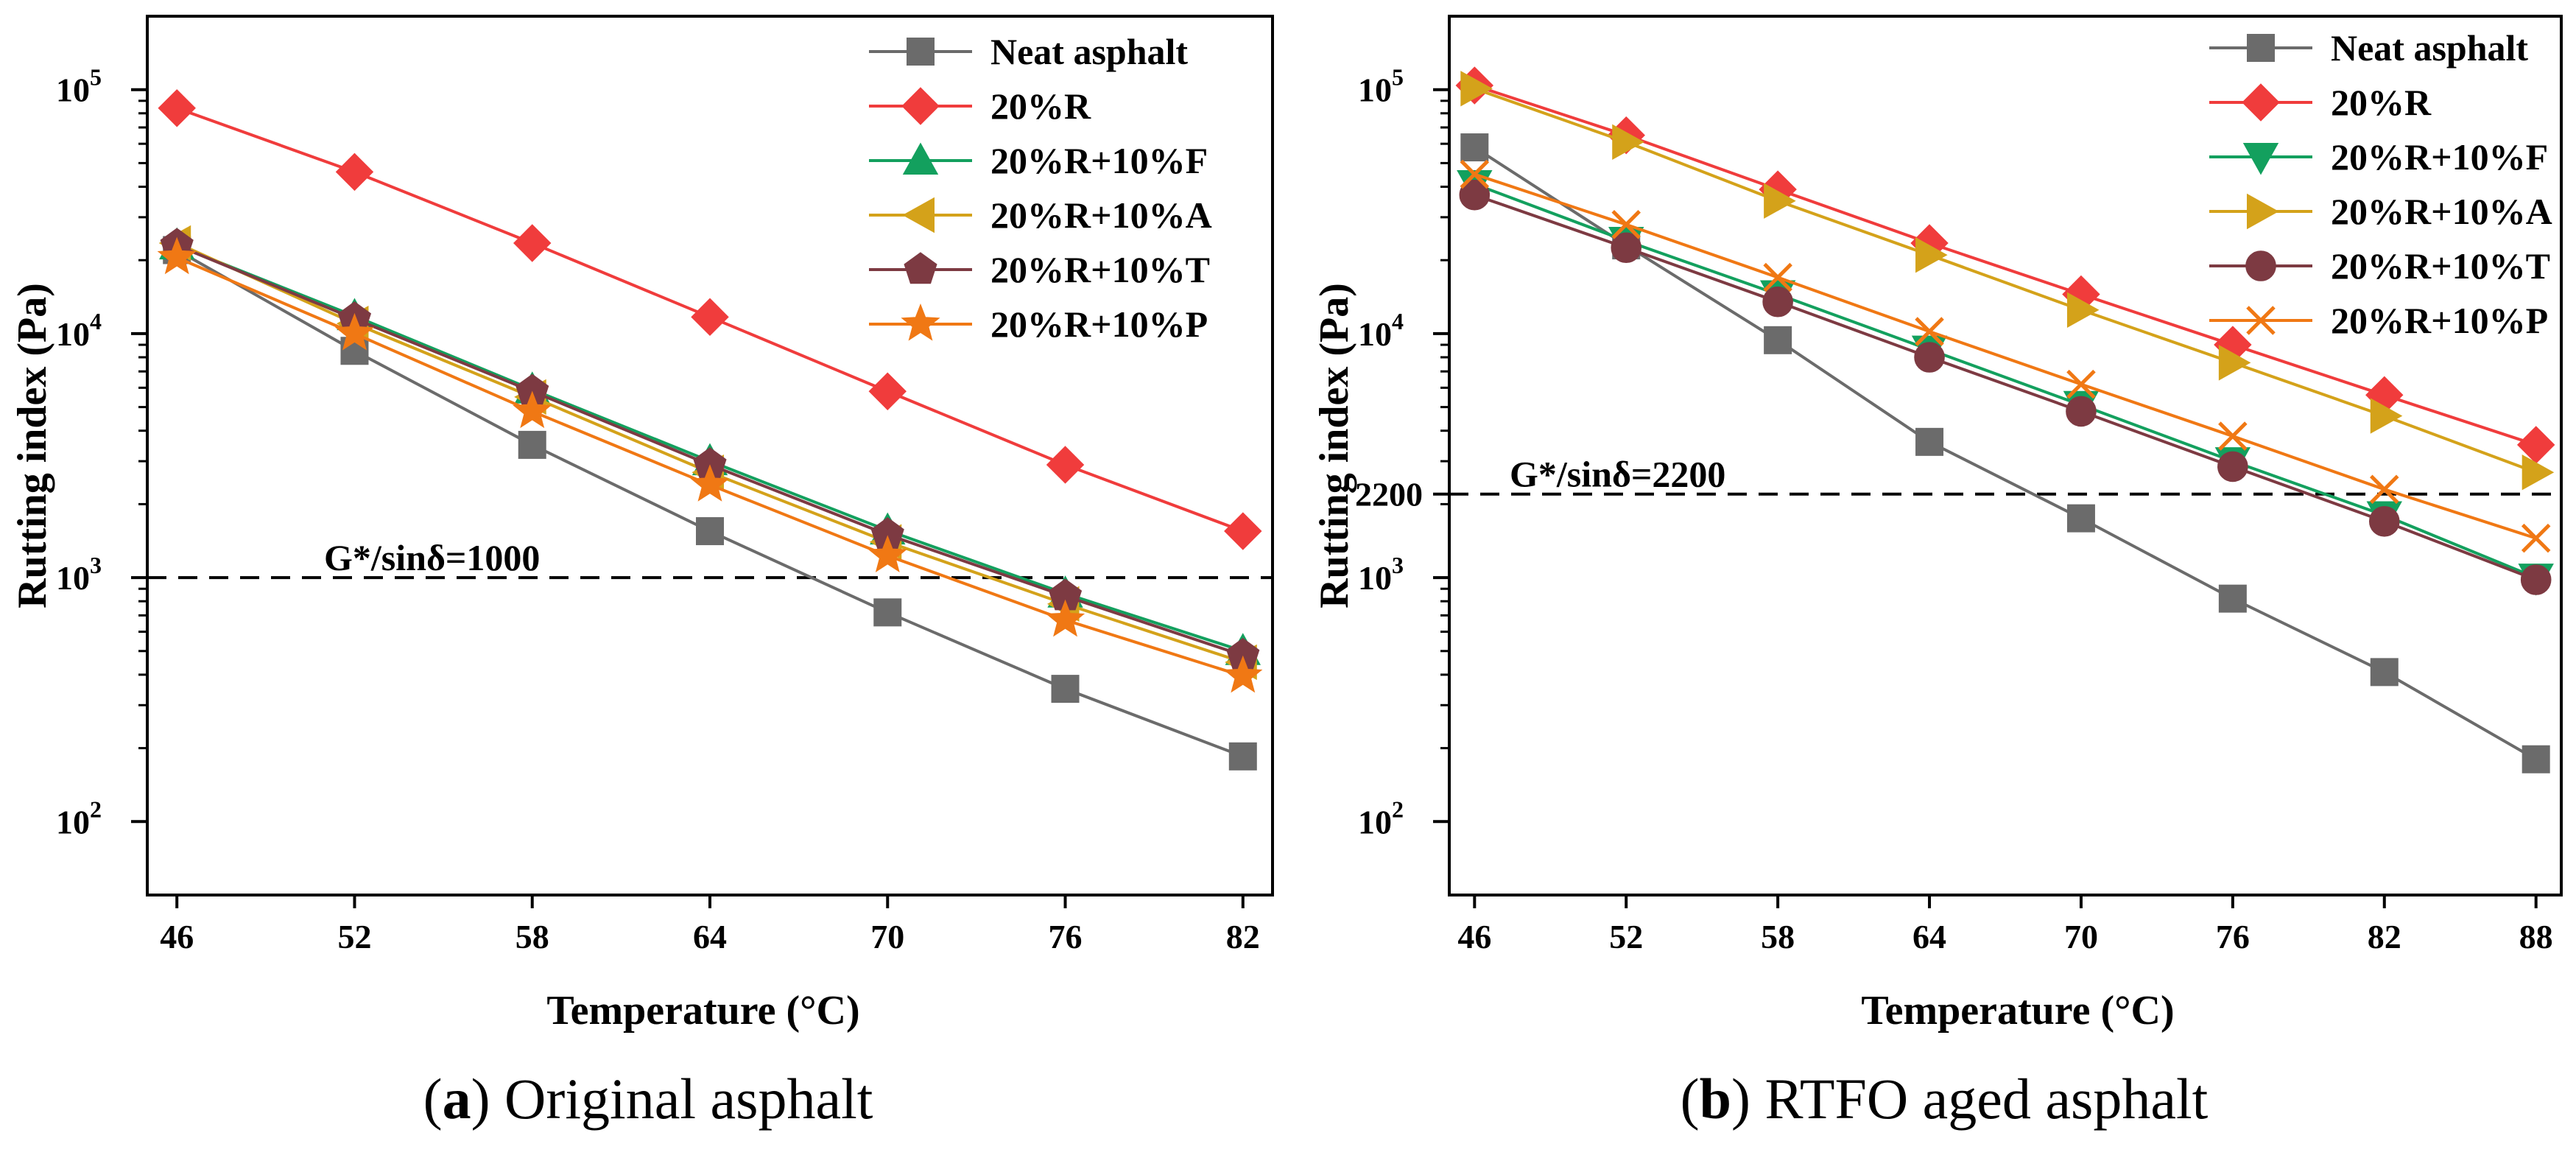 This screenshot has width=2576, height=1158. I want to click on legend-marker-stroke-b, so click(2261, 320).